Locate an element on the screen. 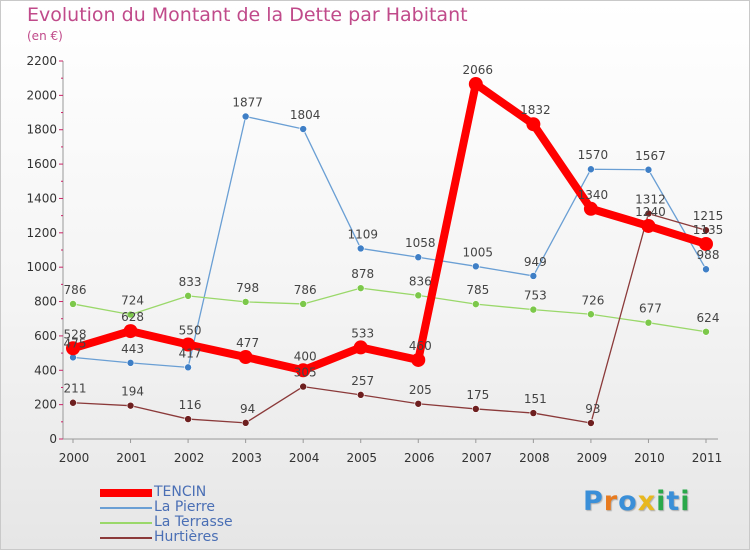 The height and width of the screenshot is (550, 750). logo-letter: i is located at coordinates (685, 501).